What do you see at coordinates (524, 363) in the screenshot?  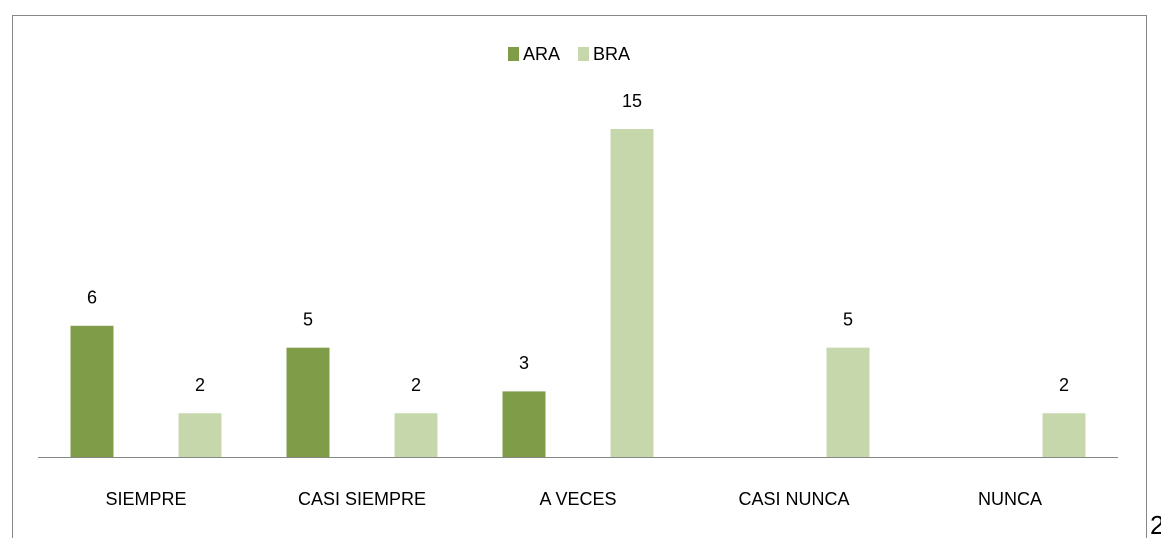 I see `data-label: 3` at bounding box center [524, 363].